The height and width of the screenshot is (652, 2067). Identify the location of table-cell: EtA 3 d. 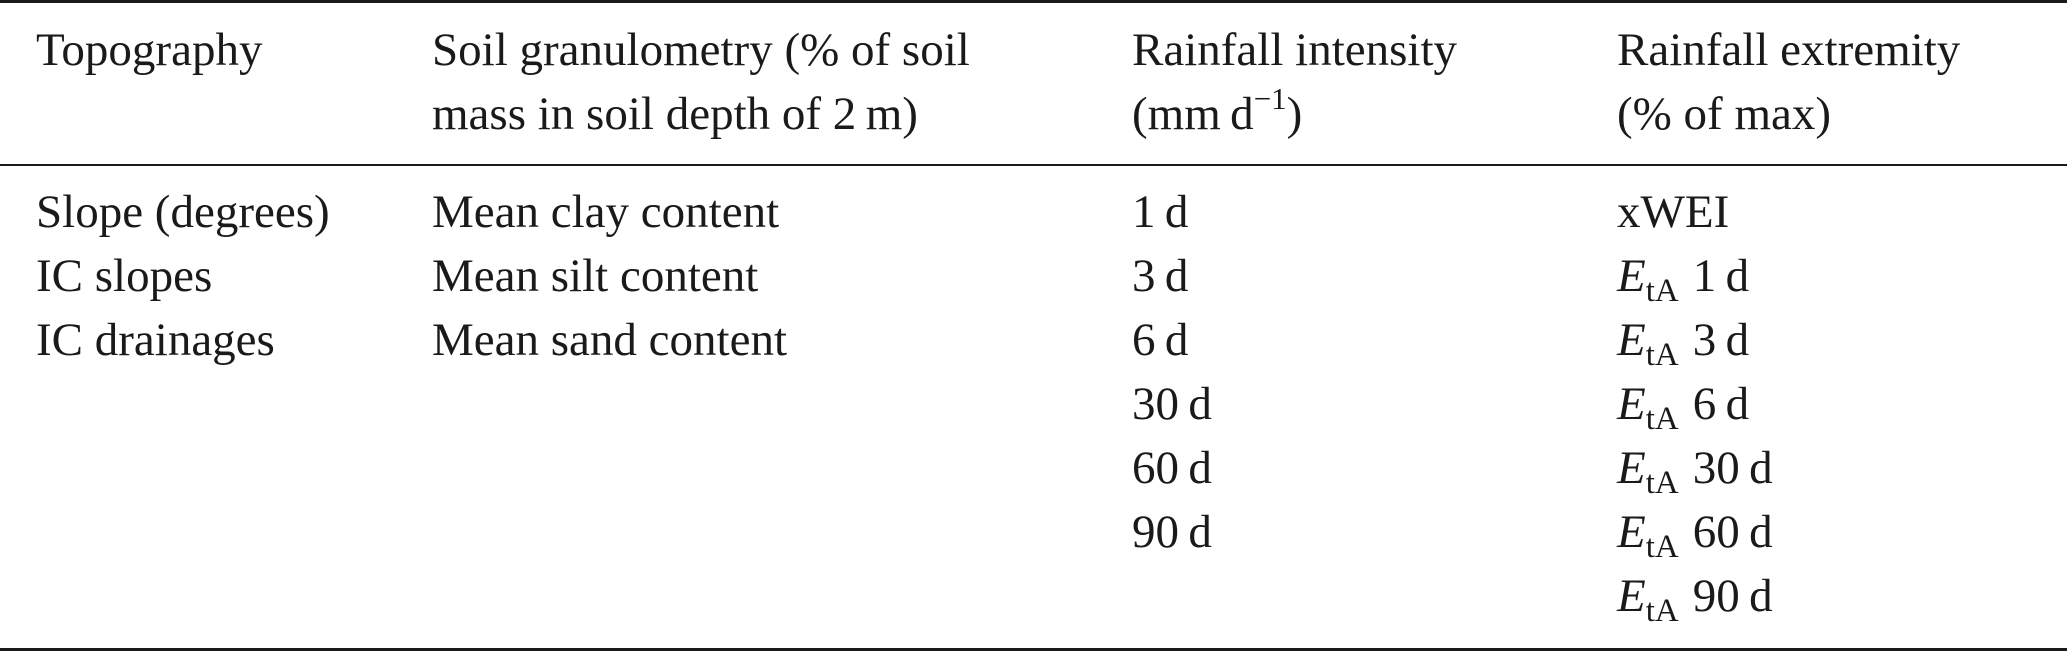
(1695, 340).